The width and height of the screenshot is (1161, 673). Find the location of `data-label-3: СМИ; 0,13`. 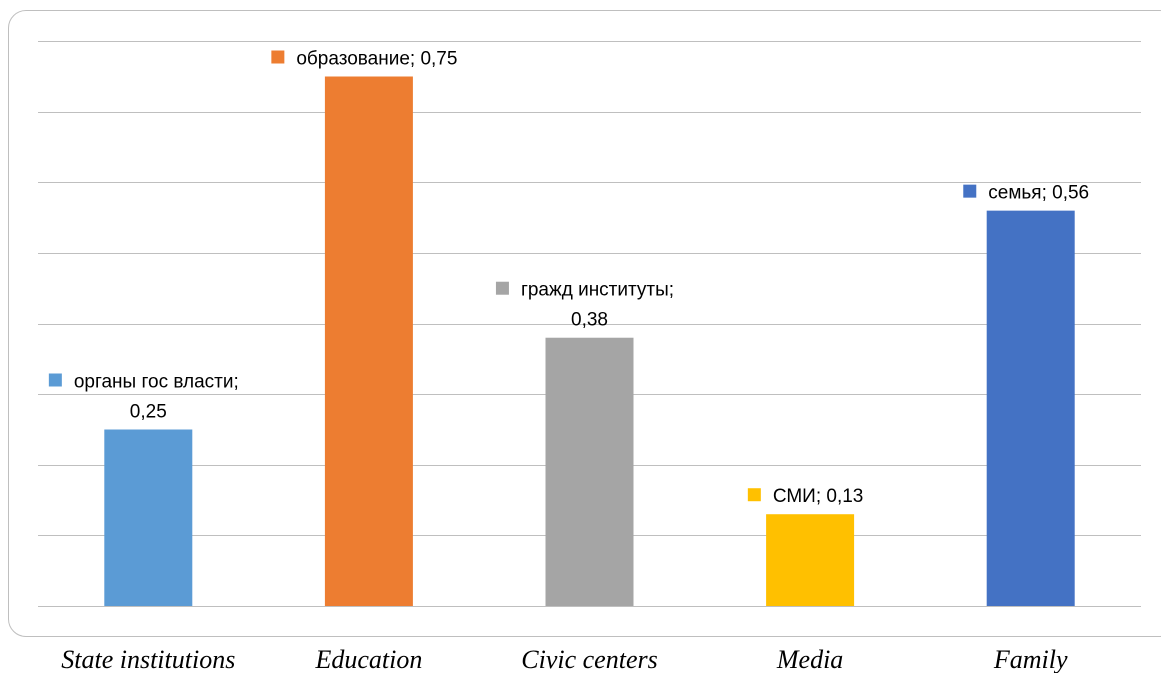

data-label-3: СМИ; 0,13 is located at coordinates (805, 496).